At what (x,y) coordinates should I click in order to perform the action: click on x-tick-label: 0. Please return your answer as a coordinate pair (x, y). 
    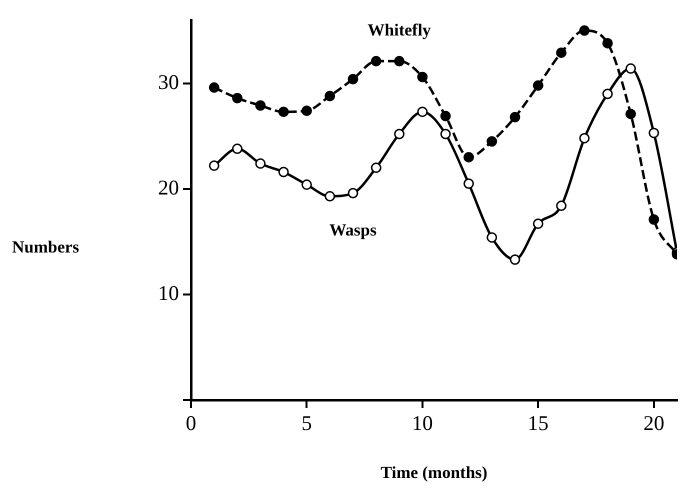
    Looking at the image, I should click on (191, 423).